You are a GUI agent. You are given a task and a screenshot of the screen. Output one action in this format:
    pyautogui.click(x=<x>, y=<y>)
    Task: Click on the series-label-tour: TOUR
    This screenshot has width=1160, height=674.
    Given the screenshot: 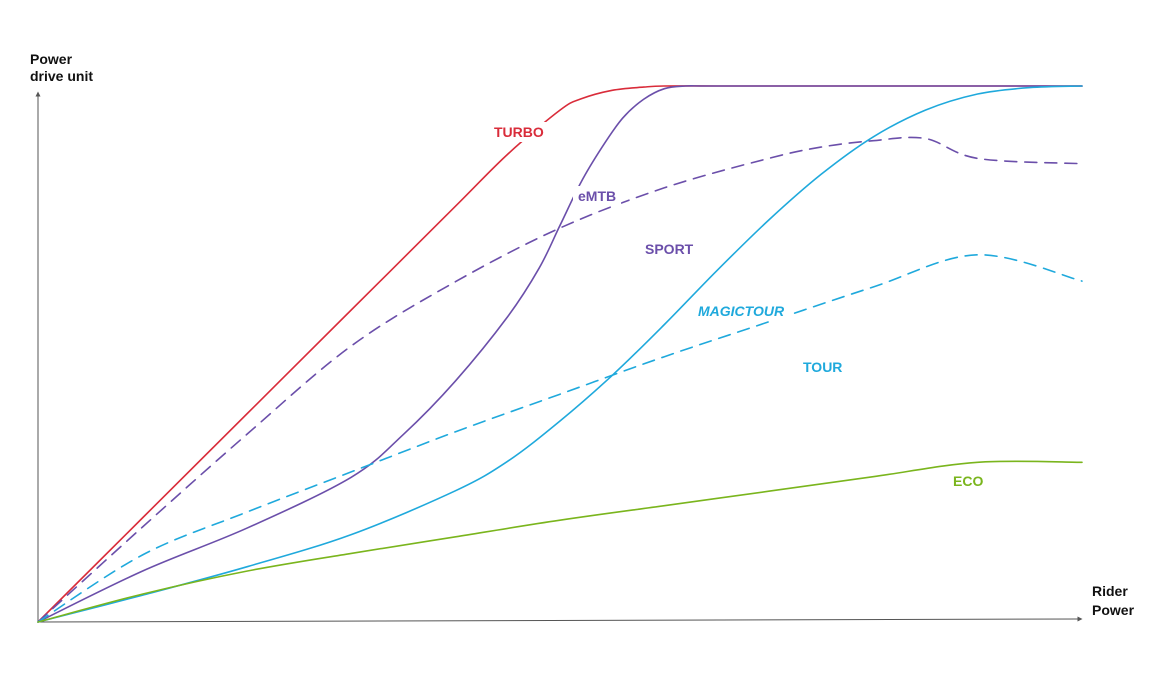 What is the action you would take?
    pyautogui.click(x=822, y=367)
    